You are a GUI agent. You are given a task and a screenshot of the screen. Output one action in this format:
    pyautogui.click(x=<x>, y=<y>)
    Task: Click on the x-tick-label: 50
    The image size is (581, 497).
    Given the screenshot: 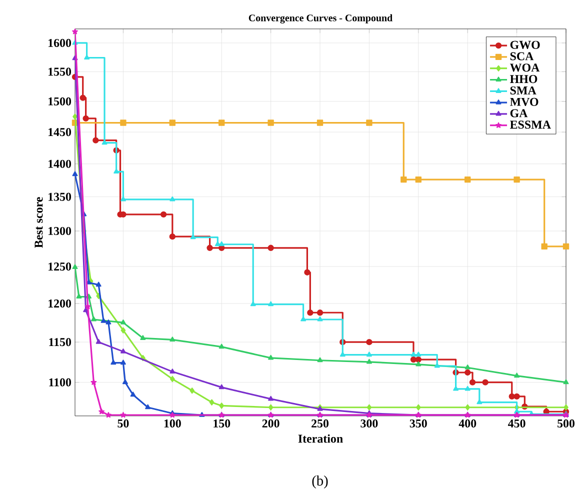 What is the action you would take?
    pyautogui.click(x=123, y=423)
    